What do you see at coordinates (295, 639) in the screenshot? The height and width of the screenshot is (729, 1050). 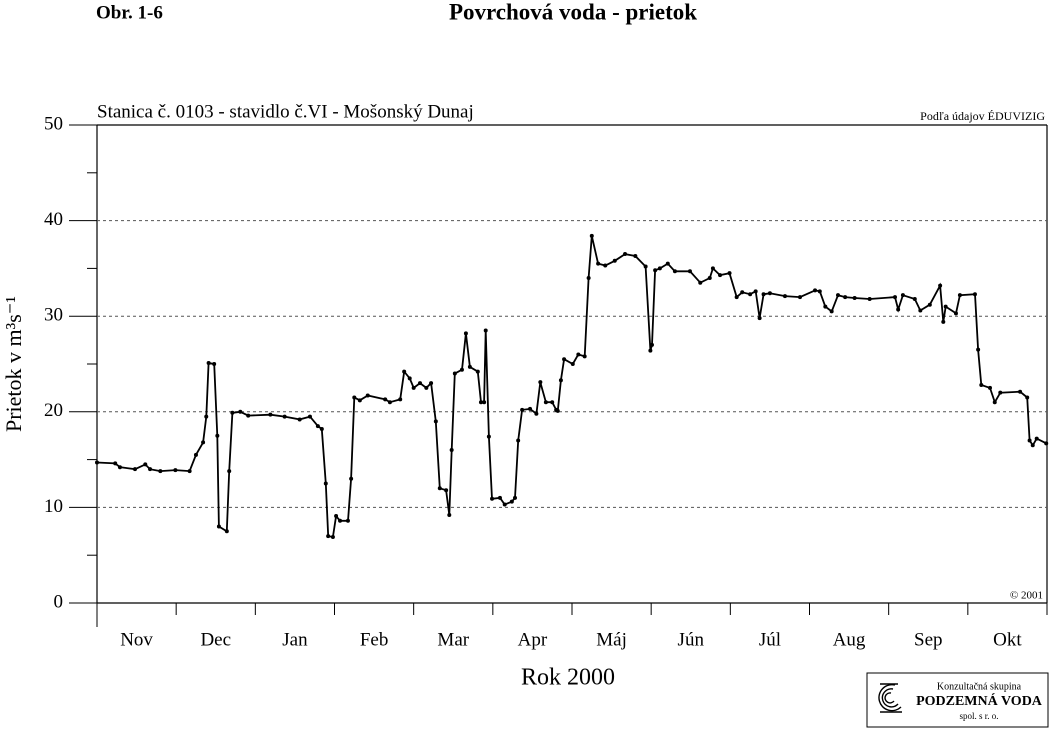 I see `x-tick-label: Jan` at bounding box center [295, 639].